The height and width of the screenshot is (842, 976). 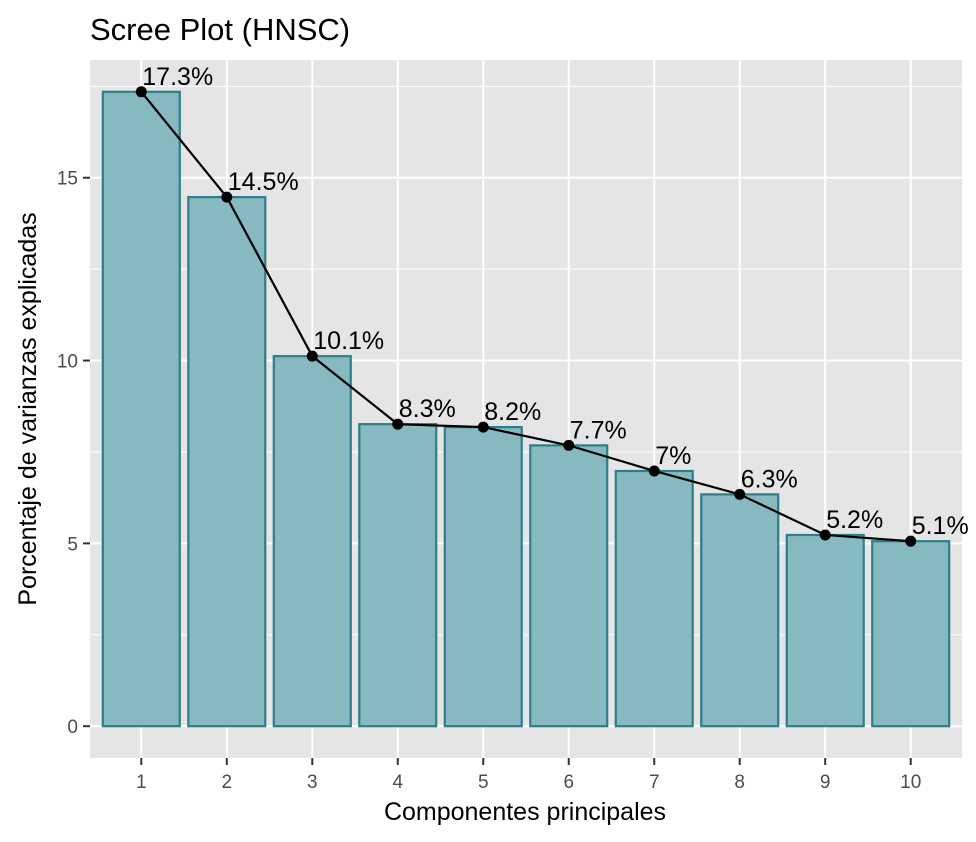 What do you see at coordinates (73, 453) in the screenshot?
I see `y-axis: 0 5 10 15` at bounding box center [73, 453].